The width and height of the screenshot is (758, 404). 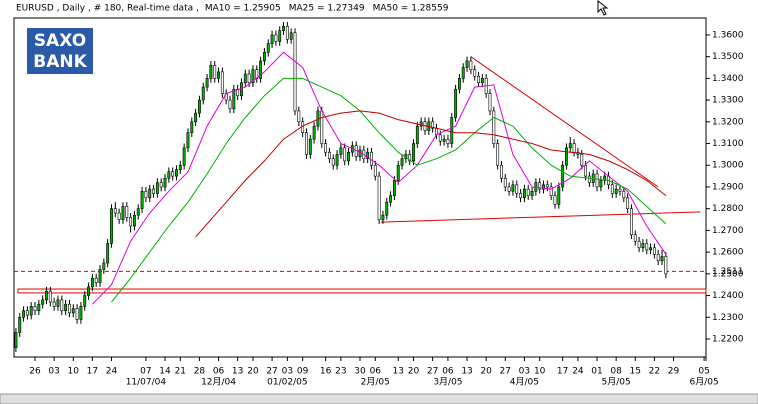 I want to click on price-band, so click(x=362, y=291).